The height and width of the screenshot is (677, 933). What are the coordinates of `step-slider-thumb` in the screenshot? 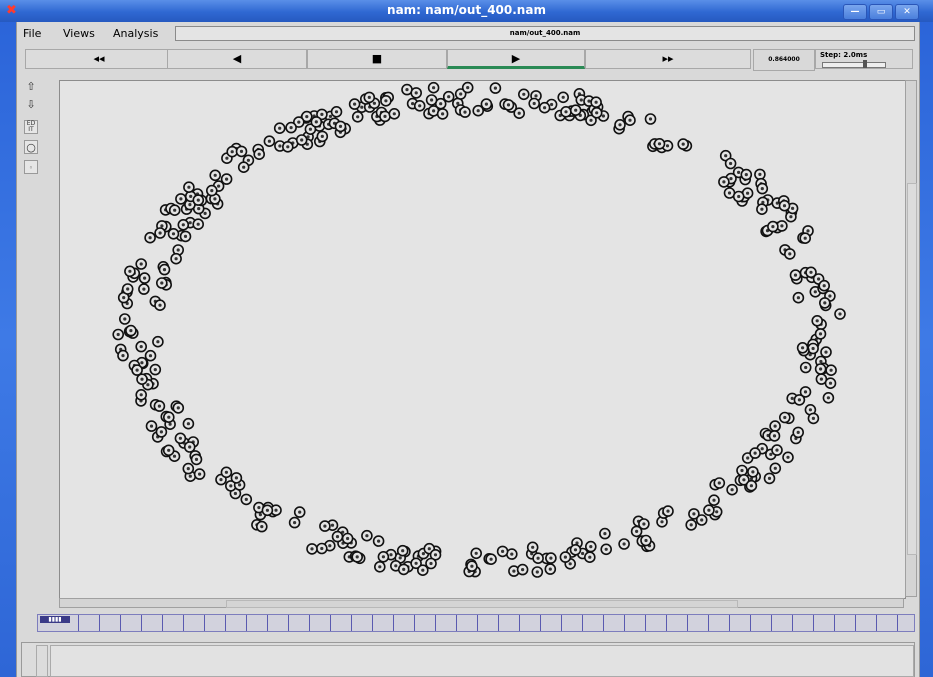 It's located at (865, 64).